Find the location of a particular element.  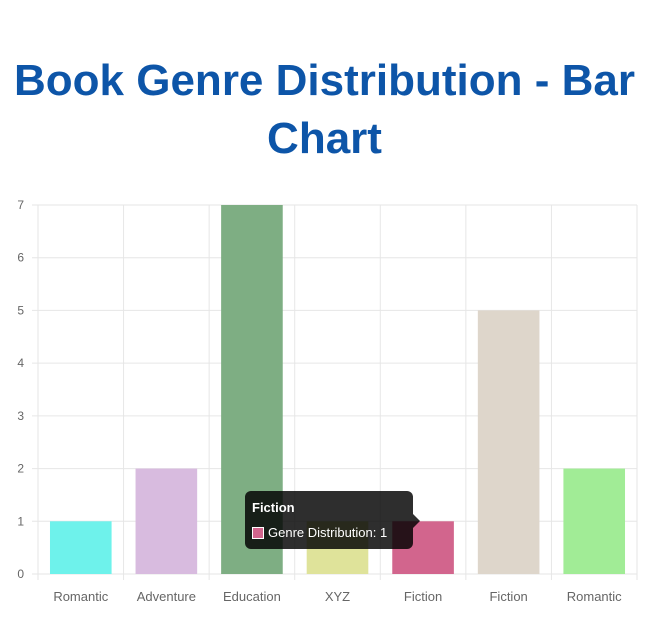

x-tick-label: XYZ is located at coordinates (337, 596).